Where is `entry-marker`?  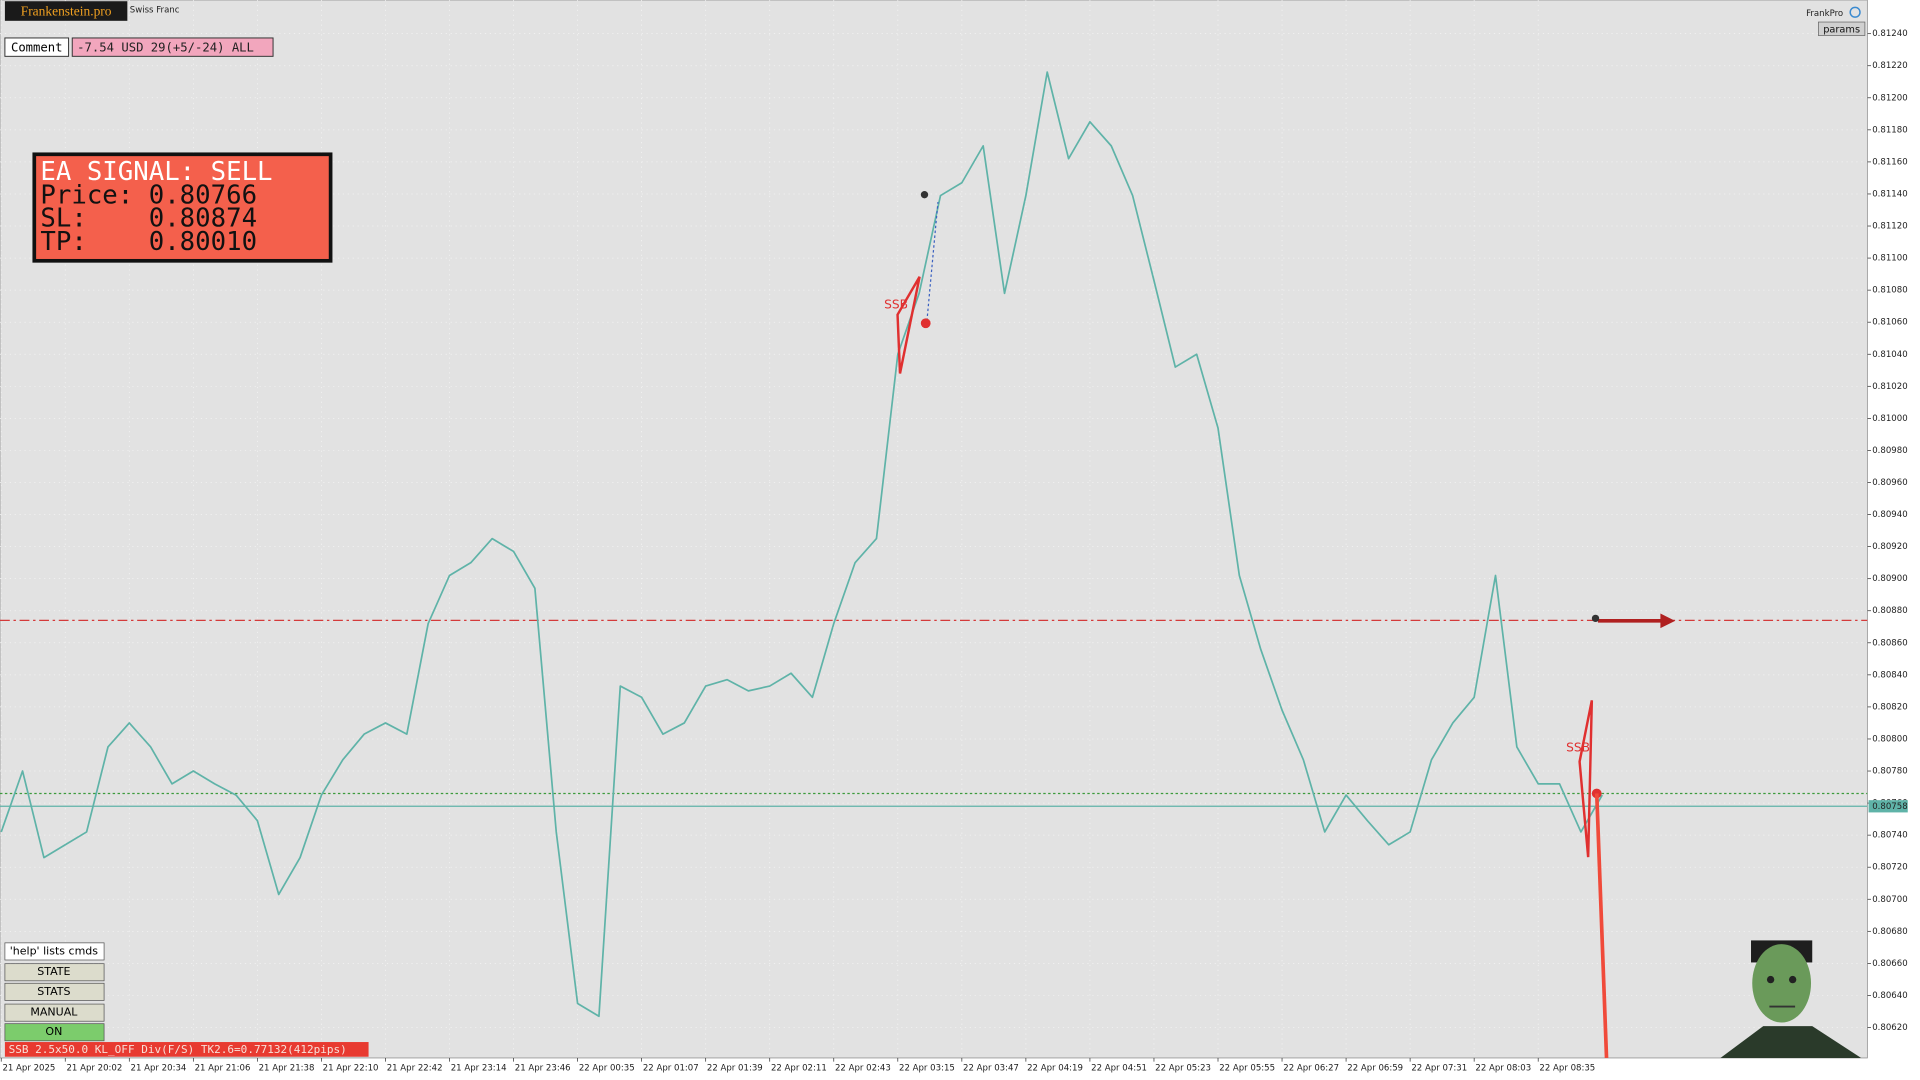 entry-marker is located at coordinates (924, 195).